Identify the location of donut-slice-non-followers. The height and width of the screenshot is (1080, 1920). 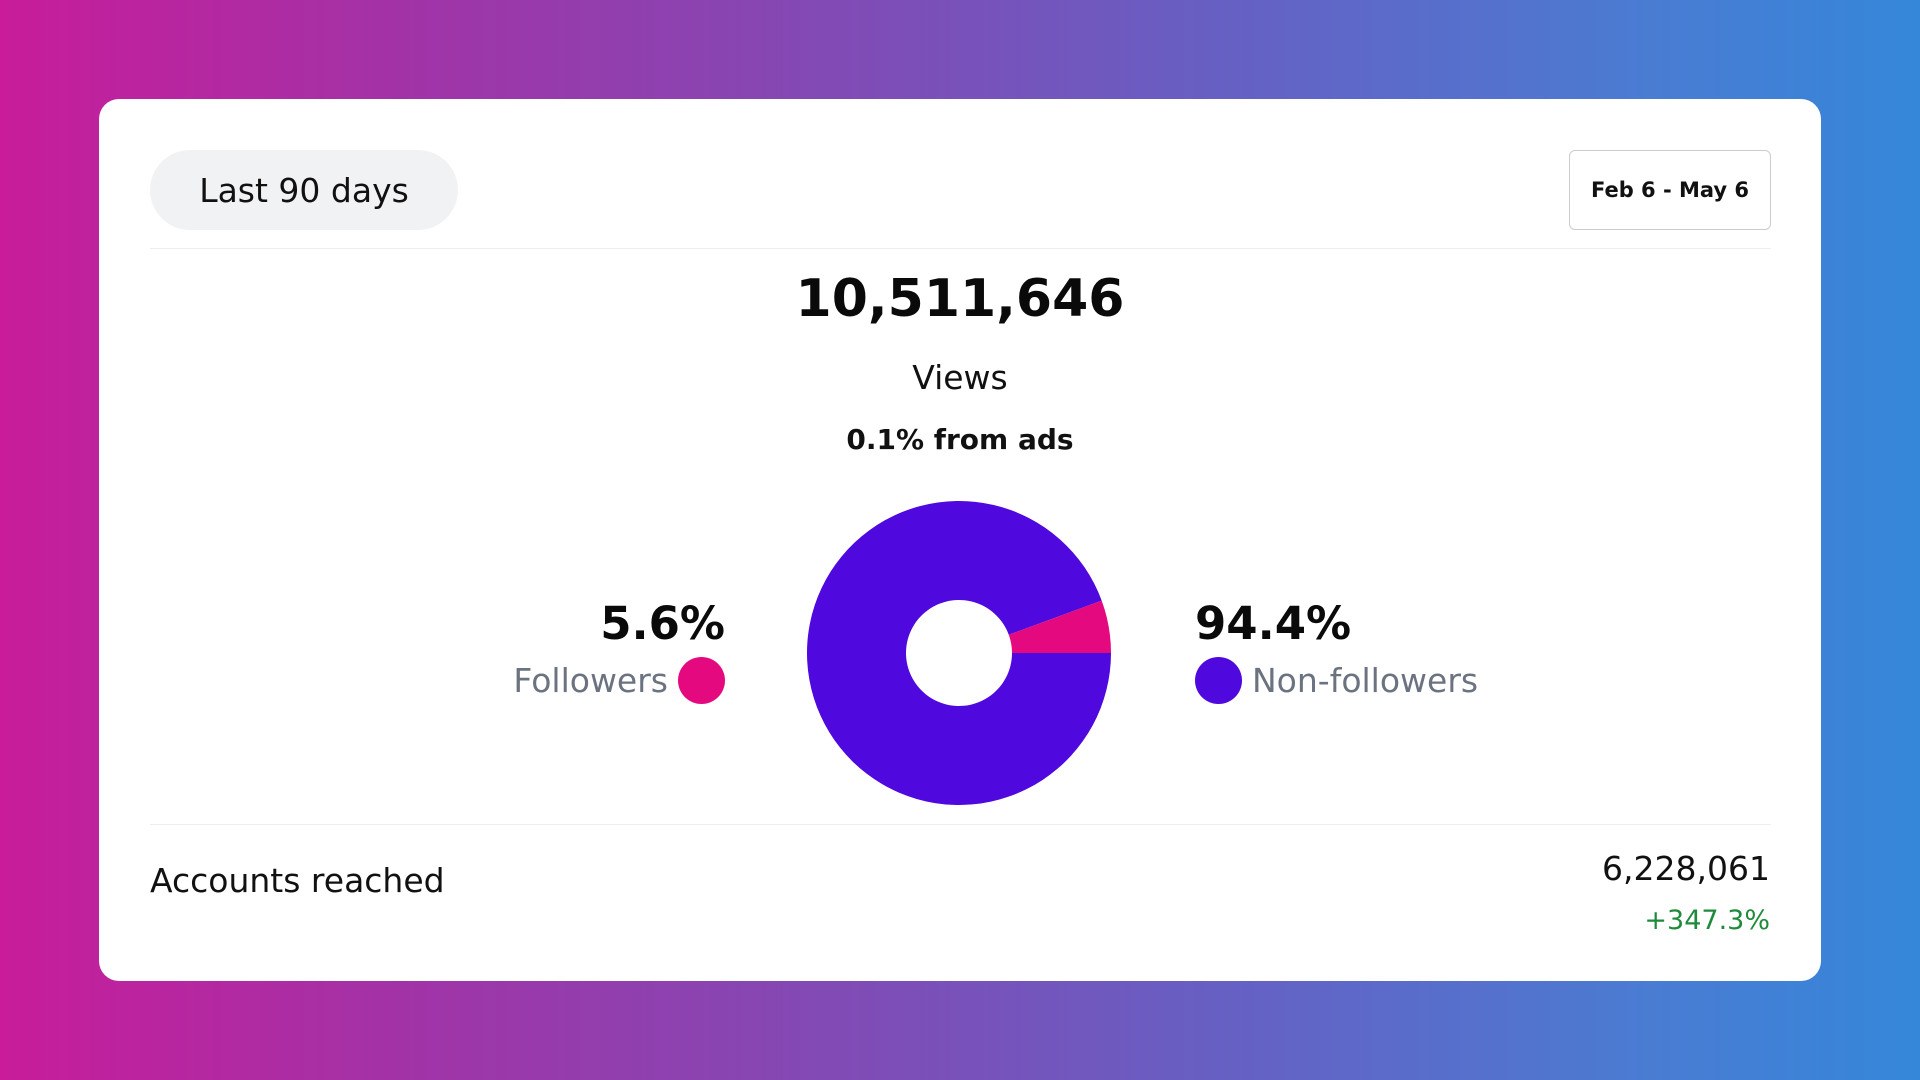
(959, 653).